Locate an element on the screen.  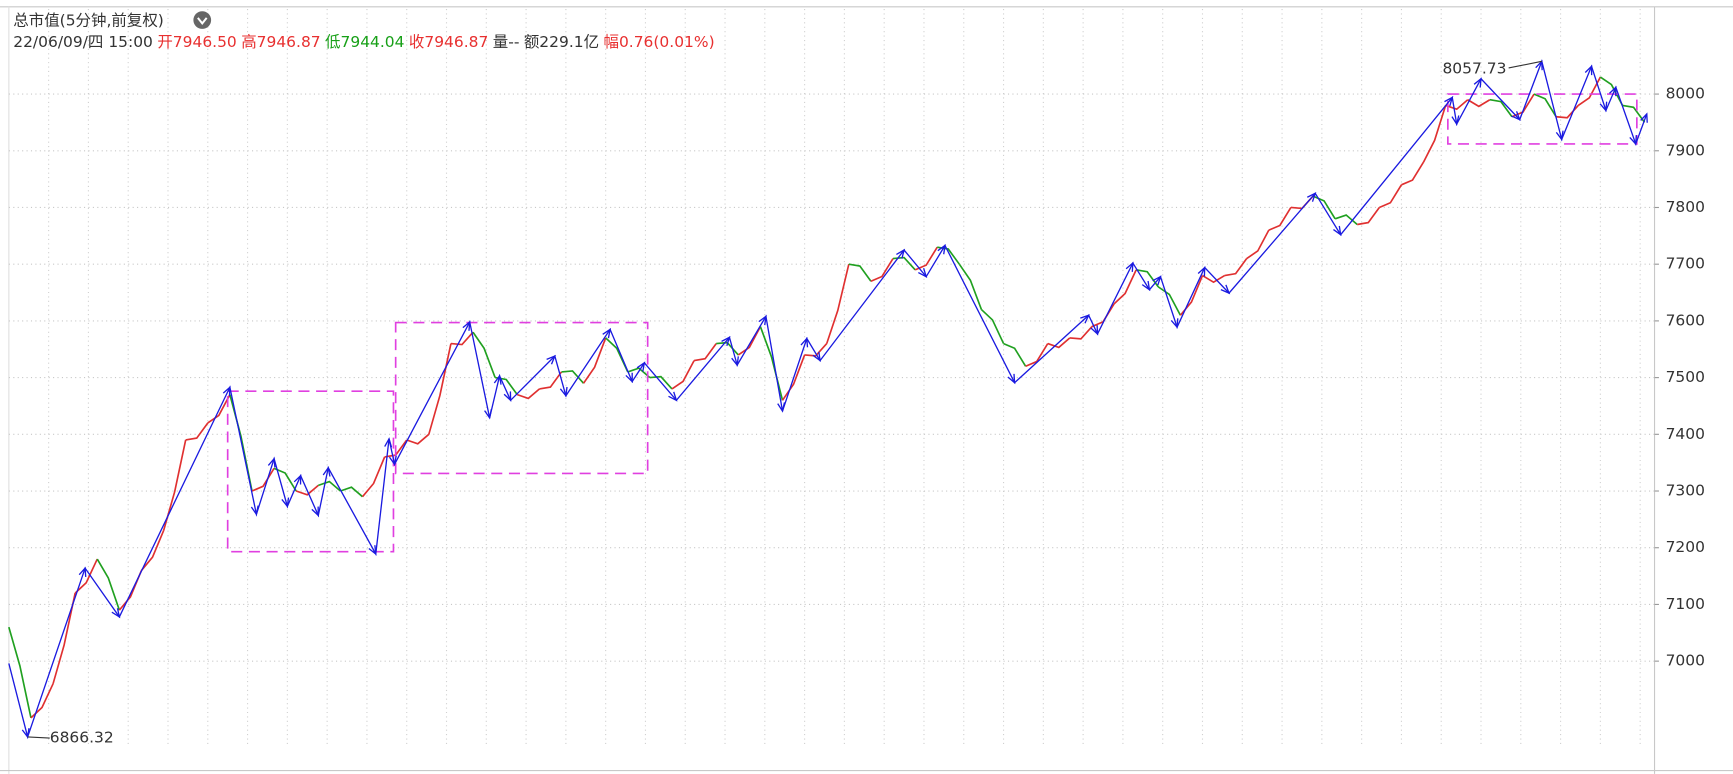
dropdown-arrow is located at coordinates (202, 21).